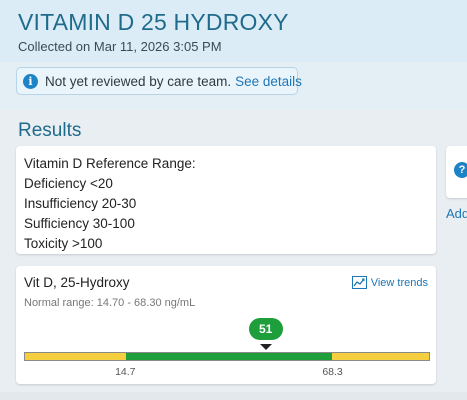  Describe the element at coordinates (125, 372) in the screenshot. I see `low-limit-label: 14.7` at that location.